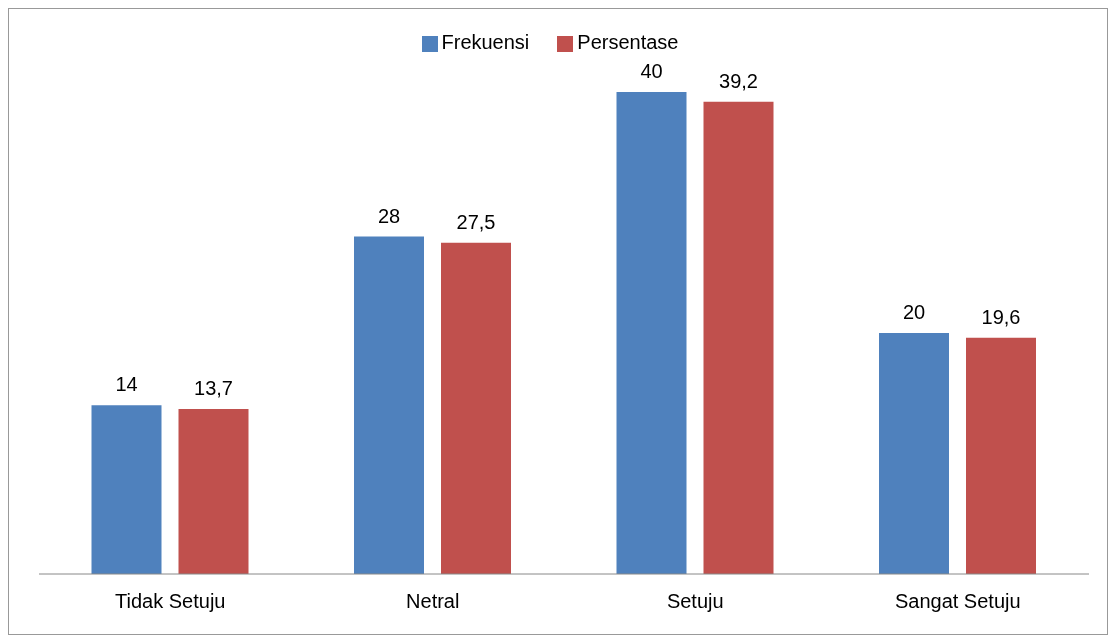 The width and height of the screenshot is (1116, 643). What do you see at coordinates (213, 387) in the screenshot?
I see `data-label: 13,7` at bounding box center [213, 387].